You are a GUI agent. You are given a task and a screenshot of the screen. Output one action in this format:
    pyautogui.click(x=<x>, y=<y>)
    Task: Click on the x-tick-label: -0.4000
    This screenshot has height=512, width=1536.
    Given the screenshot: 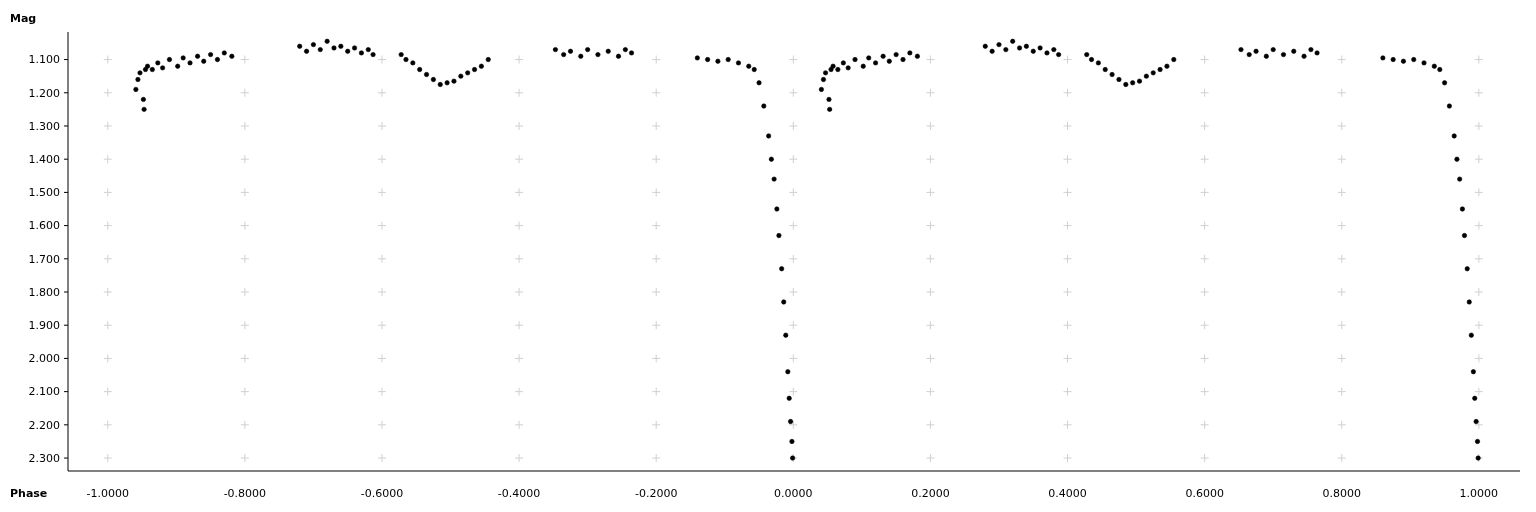 What is the action you would take?
    pyautogui.click(x=519, y=493)
    